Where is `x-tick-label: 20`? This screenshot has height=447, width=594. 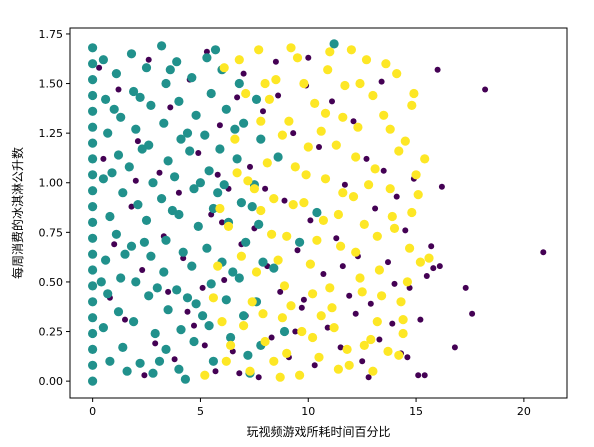 x-tick-label: 20 is located at coordinates (524, 411).